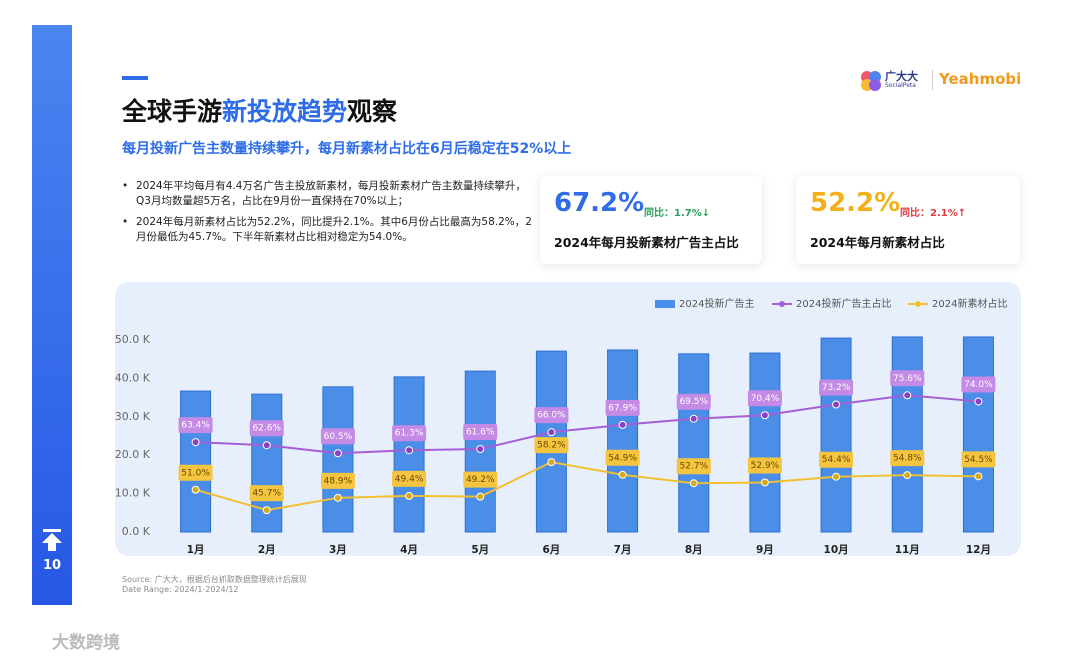 Image resolution: width=1080 pixels, height=659 pixels. I want to click on data-label: 48.9%, so click(338, 481).